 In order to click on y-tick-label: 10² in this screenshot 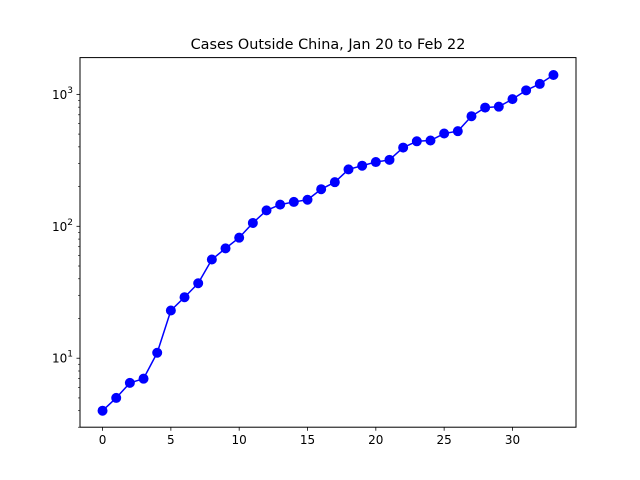, I will do `click(62, 226)`.